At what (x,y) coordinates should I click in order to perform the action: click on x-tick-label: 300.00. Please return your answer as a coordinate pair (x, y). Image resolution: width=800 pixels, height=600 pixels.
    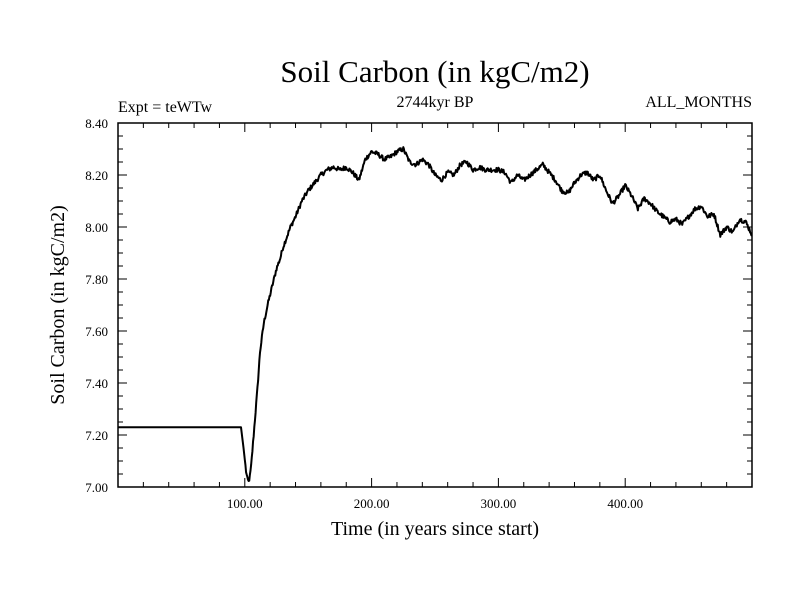
    Looking at the image, I should click on (499, 503).